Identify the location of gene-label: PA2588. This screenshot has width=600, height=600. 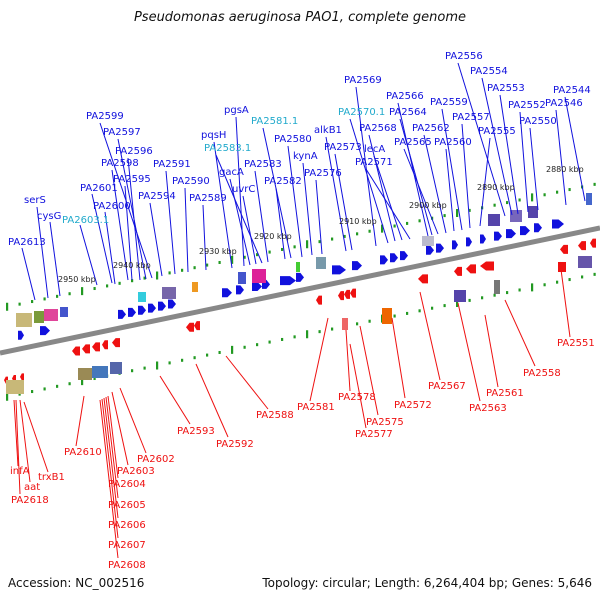
(275, 415).